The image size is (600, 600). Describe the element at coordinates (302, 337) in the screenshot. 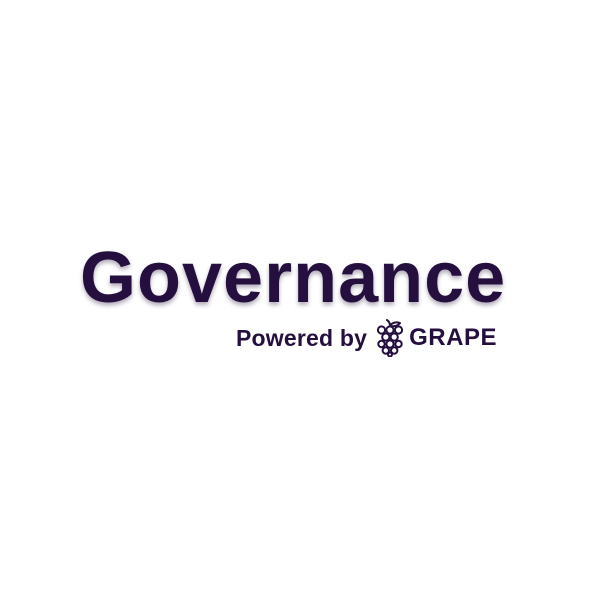

I see `powered-by-label: Powered by` at that location.